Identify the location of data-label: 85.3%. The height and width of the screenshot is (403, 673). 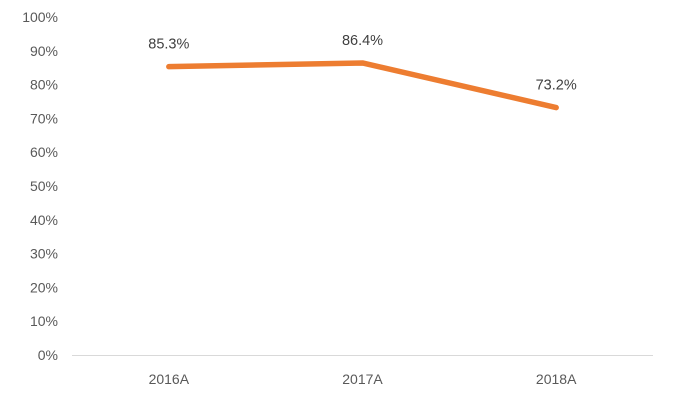
(168, 45).